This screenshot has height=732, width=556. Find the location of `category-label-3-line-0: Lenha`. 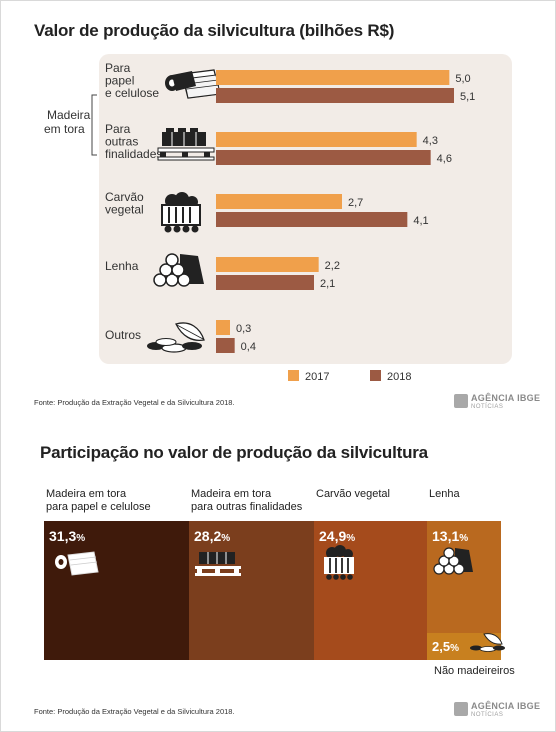

category-label-3-line-0: Lenha is located at coordinates (122, 266).